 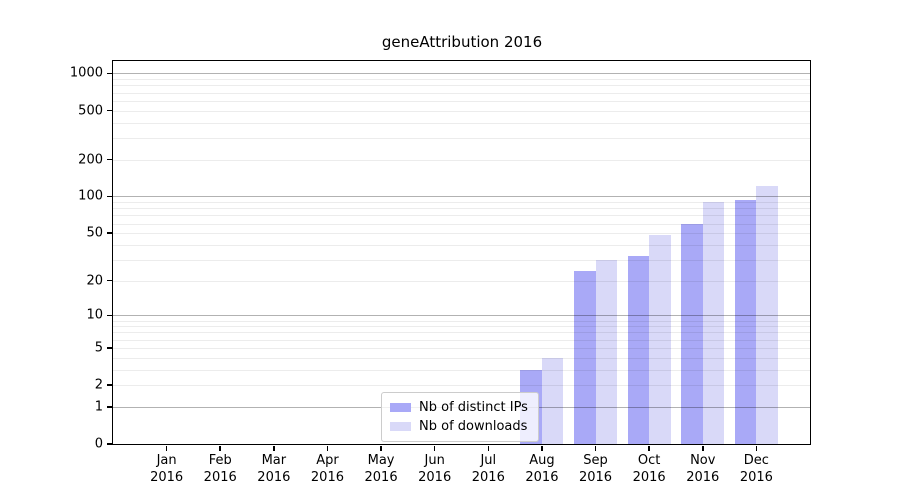 What do you see at coordinates (713, 323) in the screenshot?
I see `bar-downloads-Nov` at bounding box center [713, 323].